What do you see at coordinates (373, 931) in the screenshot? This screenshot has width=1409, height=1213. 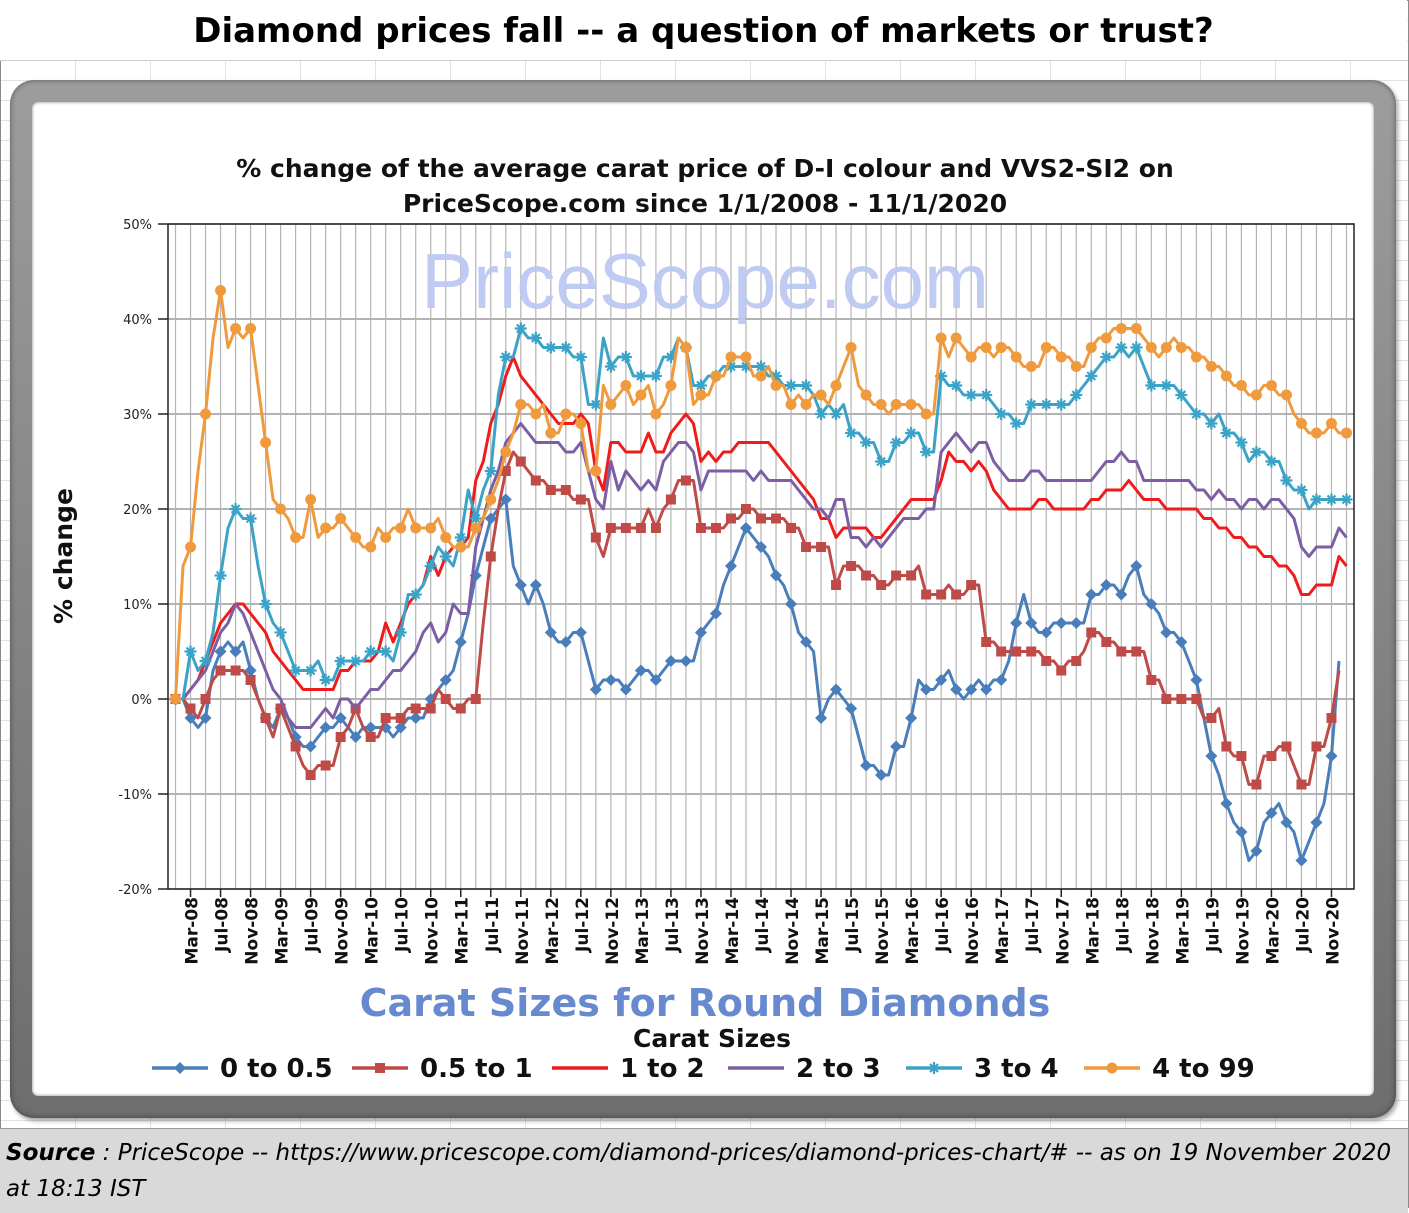 I see `x-tick-label: Mar-10` at bounding box center [373, 931].